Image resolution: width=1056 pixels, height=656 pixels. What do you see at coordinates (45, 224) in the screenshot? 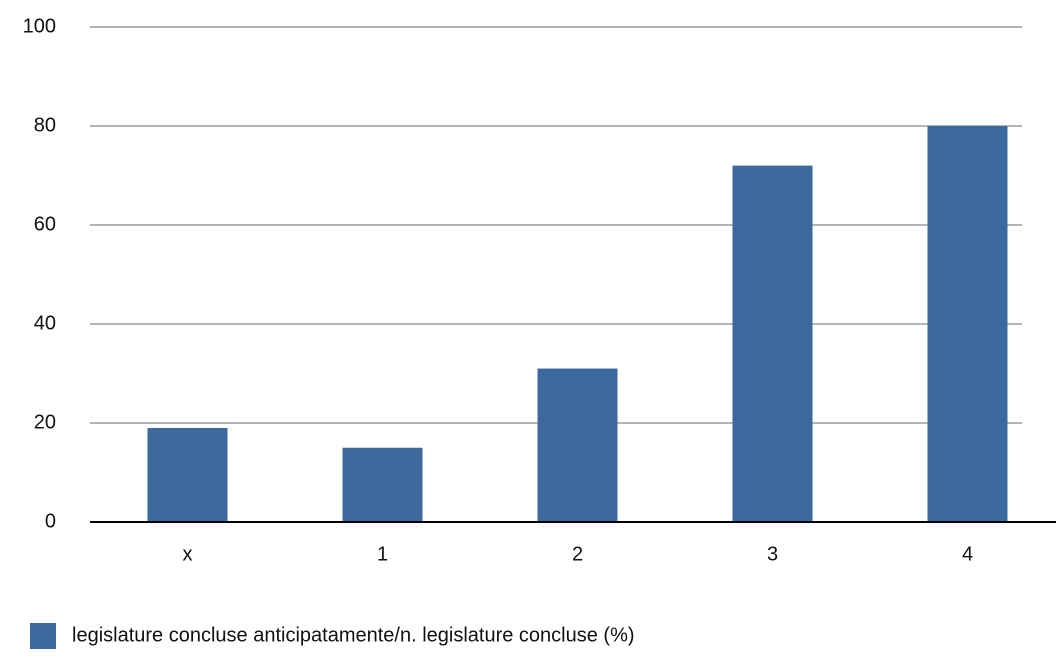
I see `y-tick-label: 60` at bounding box center [45, 224].